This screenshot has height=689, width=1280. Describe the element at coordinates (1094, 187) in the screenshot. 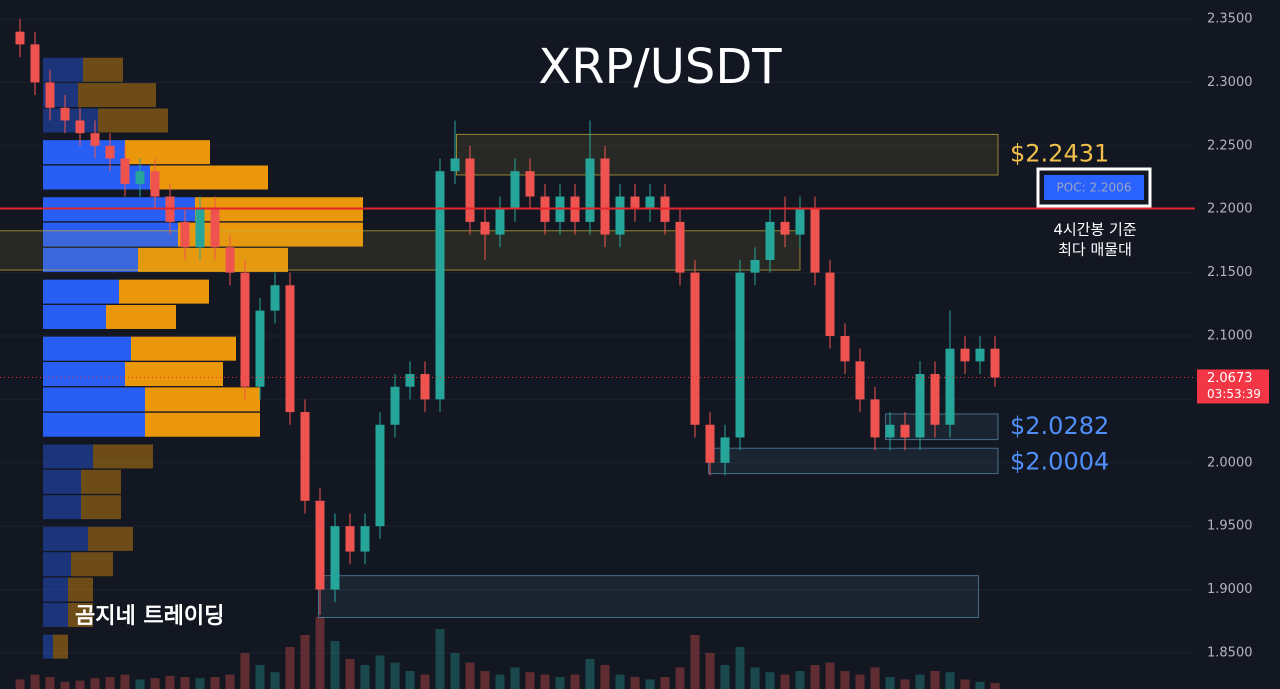

I see `poc-box` at that location.